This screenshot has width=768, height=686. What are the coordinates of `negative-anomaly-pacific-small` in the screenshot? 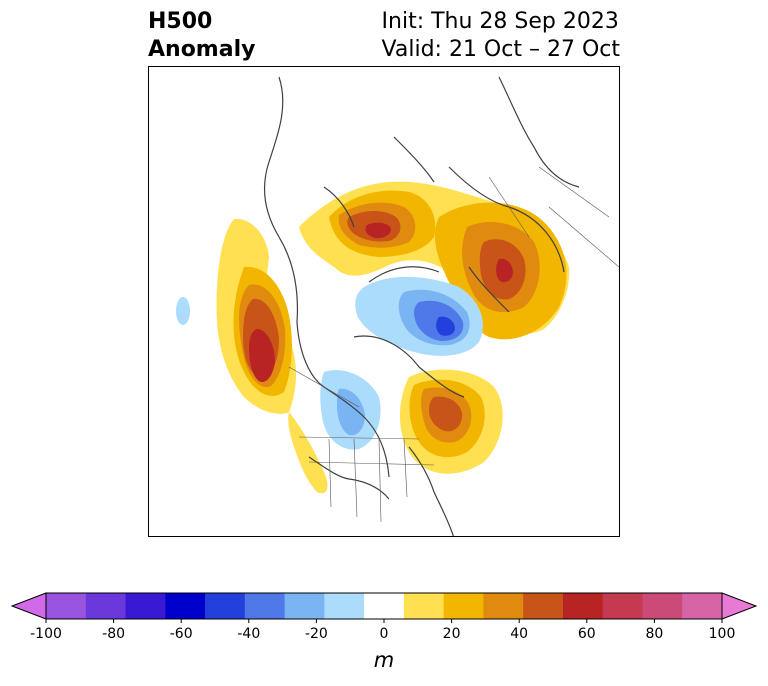 It's located at (183, 311).